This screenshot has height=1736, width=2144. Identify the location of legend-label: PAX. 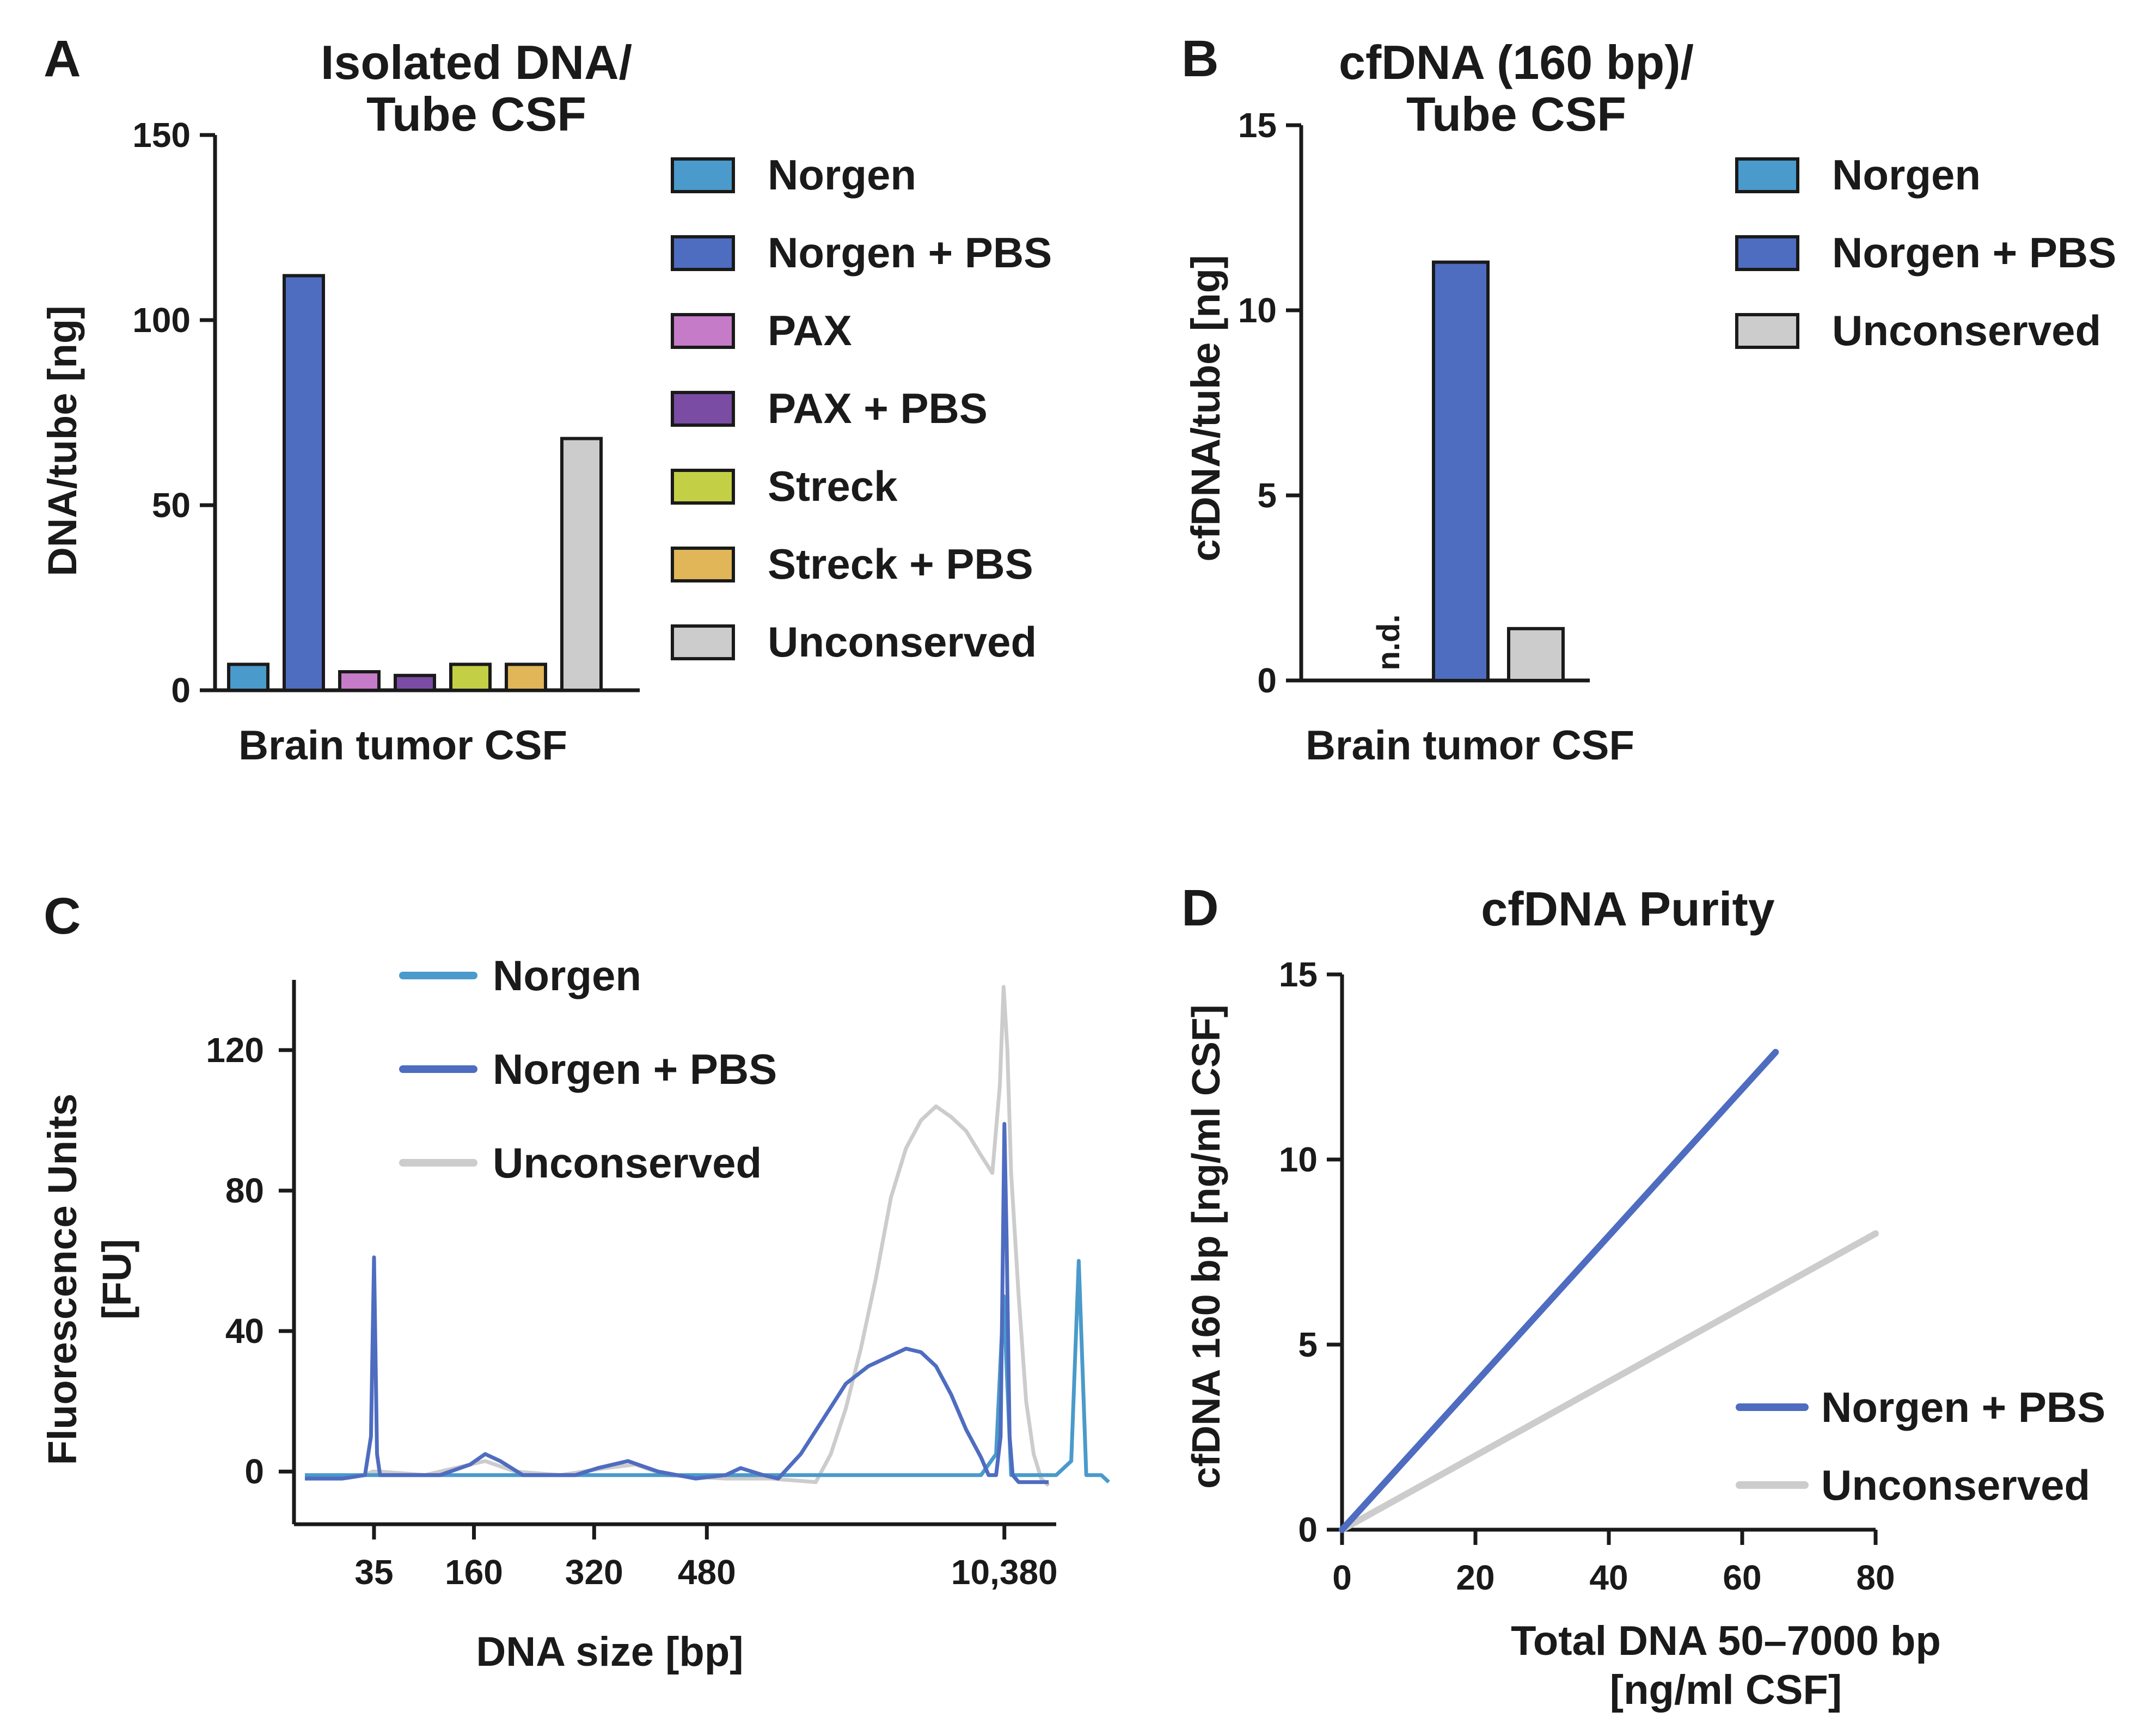
(810, 330).